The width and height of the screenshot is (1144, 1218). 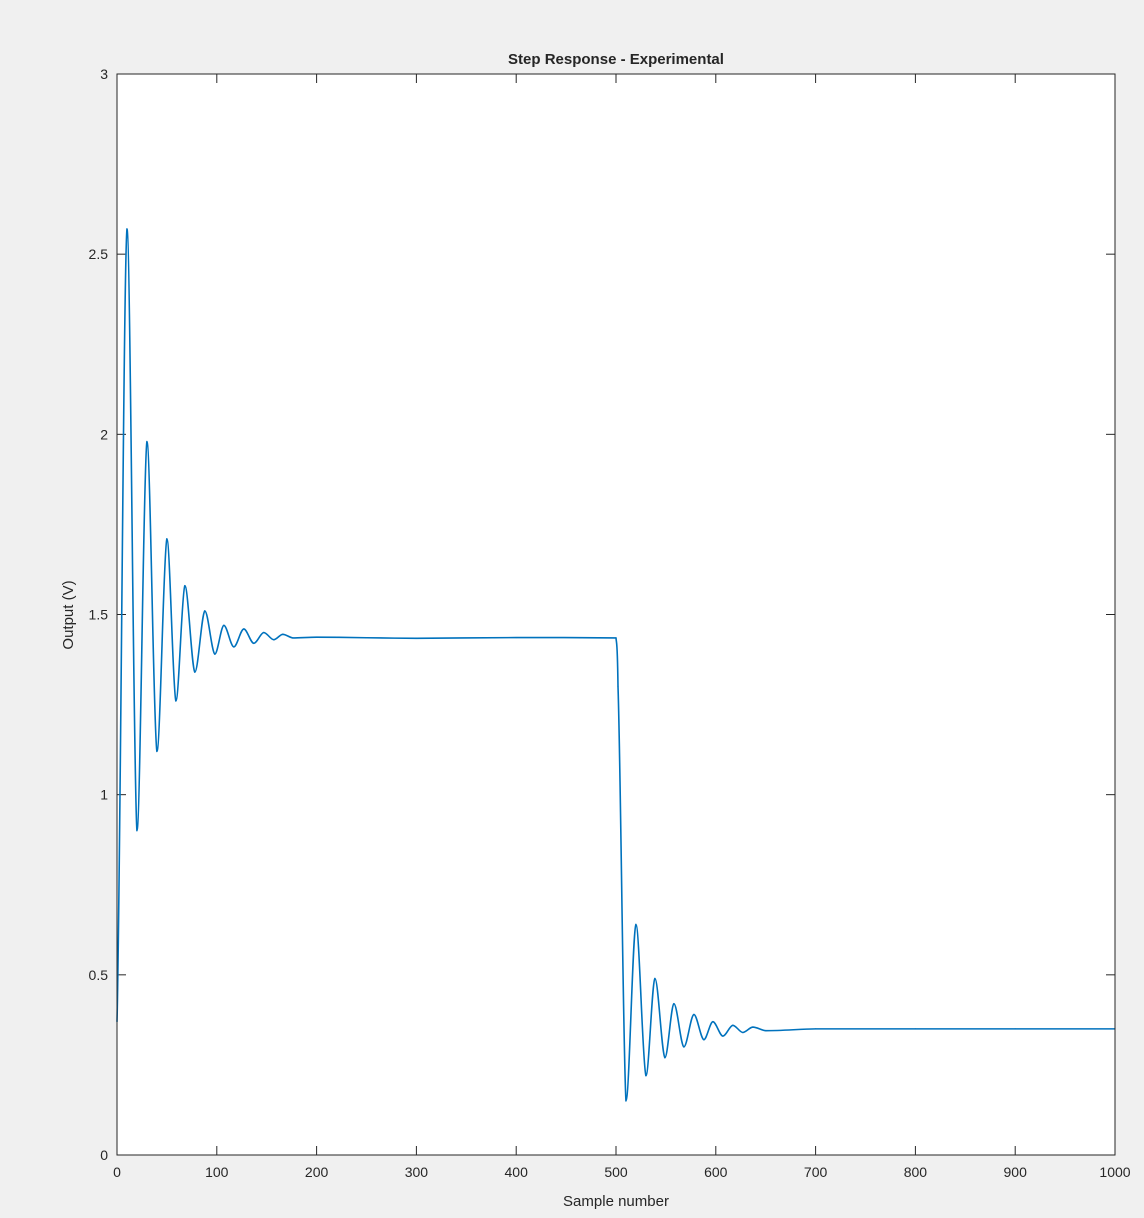 What do you see at coordinates (916, 1172) in the screenshot?
I see `x-tick-label: 800` at bounding box center [916, 1172].